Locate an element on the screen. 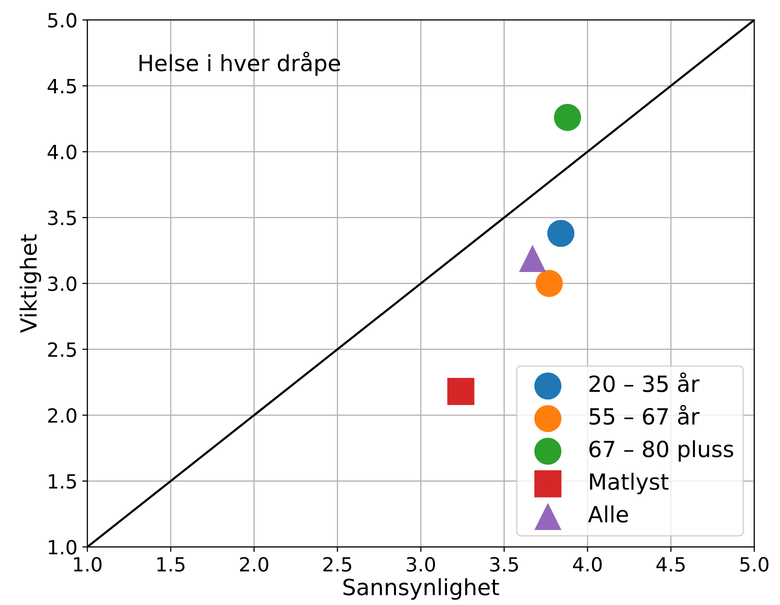 This screenshot has height=605, width=780. x-tick-label: 4.0 is located at coordinates (587, 564).